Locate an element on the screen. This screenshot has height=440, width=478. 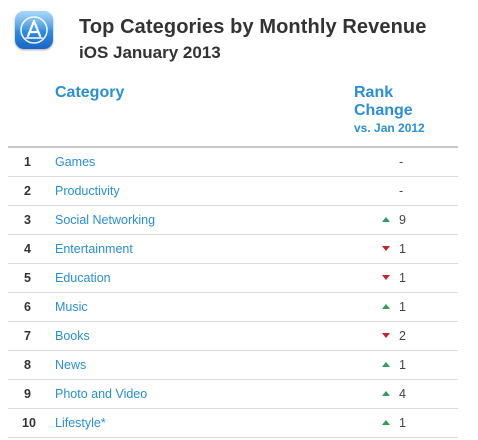
page-subtitle: iOS January 2013 is located at coordinates (150, 52).